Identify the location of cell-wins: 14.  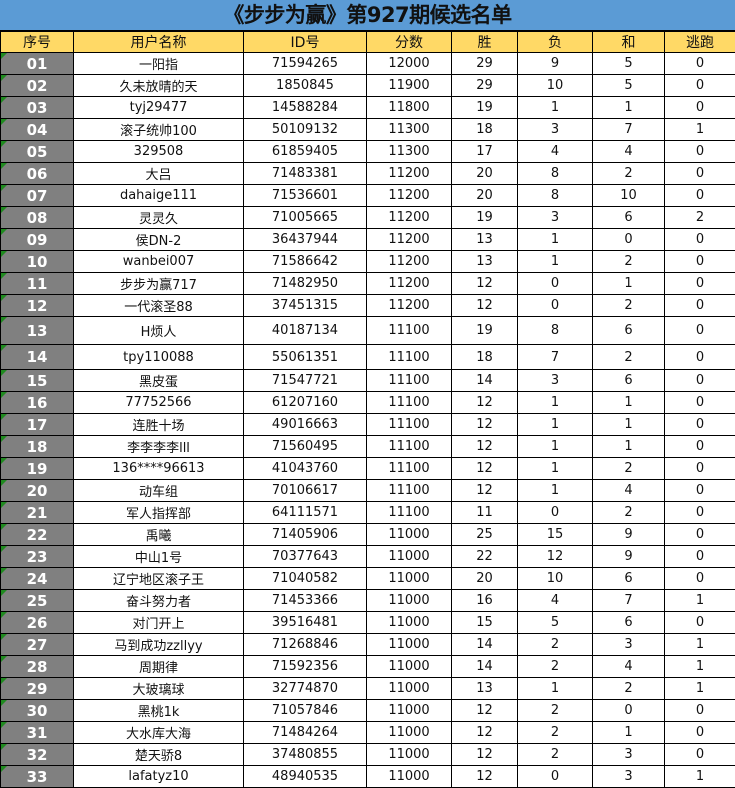
(484, 666).